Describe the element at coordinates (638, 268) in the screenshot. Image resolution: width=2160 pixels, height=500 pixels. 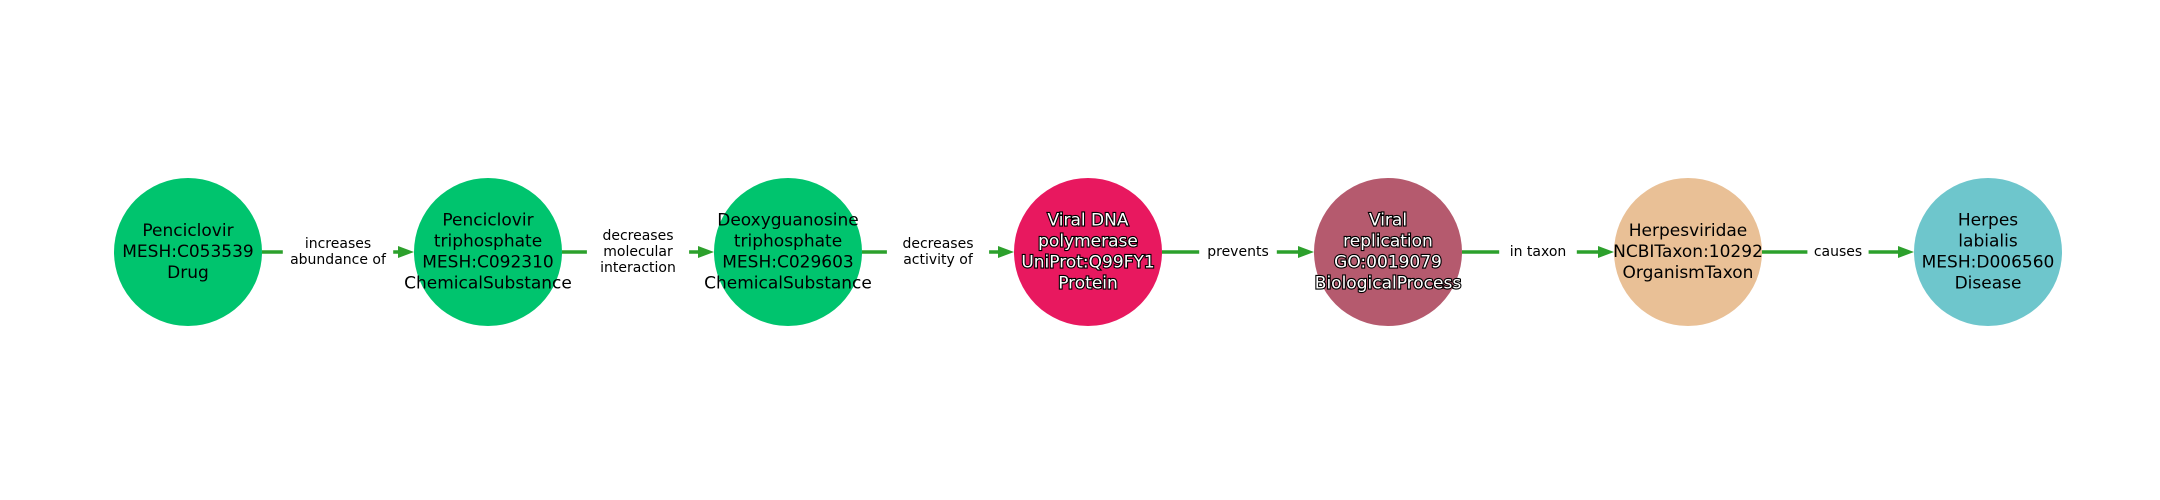
I see `edge-label-line: interaction` at that location.